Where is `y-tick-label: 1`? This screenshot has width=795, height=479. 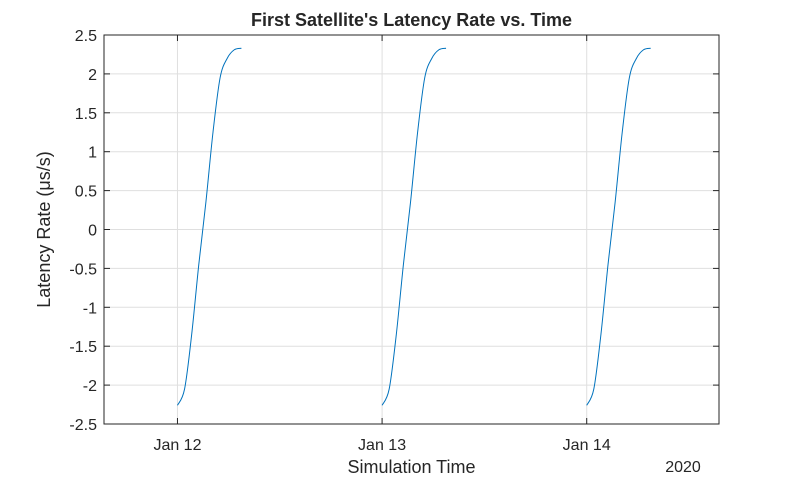 y-tick-label: 1 is located at coordinates (92, 153).